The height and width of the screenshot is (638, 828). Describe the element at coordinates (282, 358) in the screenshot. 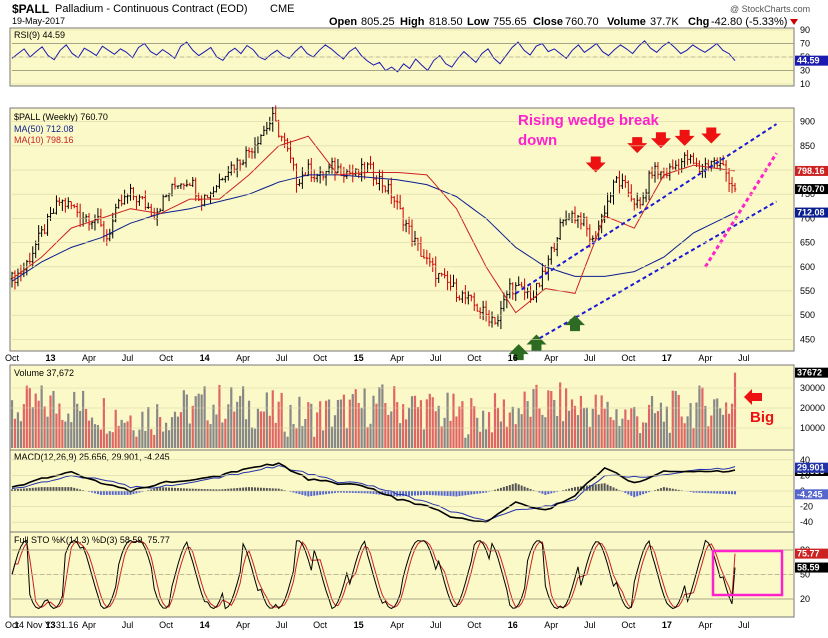

I see `x-tick-label: Jul` at that location.